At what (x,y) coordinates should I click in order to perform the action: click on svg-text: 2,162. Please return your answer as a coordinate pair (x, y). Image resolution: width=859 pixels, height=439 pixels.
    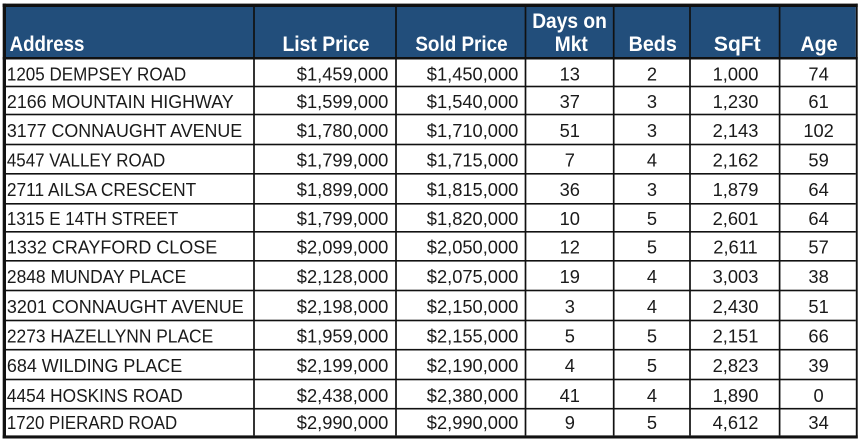
    Looking at the image, I should click on (736, 160).